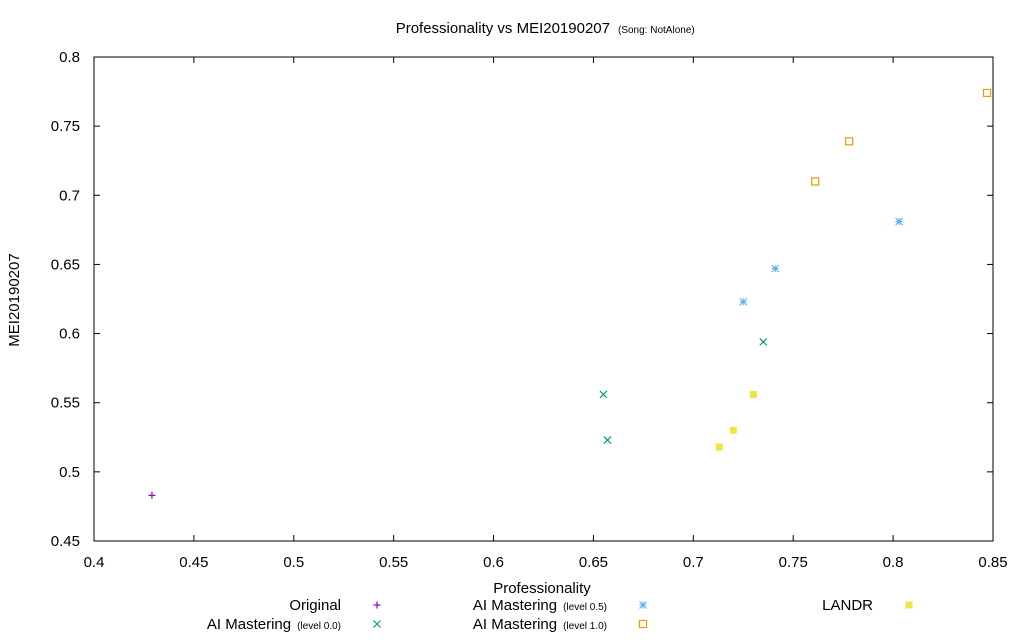 The height and width of the screenshot is (640, 1024). I want to click on legend-item: AI Mastering (level 0.5), so click(560, 605).